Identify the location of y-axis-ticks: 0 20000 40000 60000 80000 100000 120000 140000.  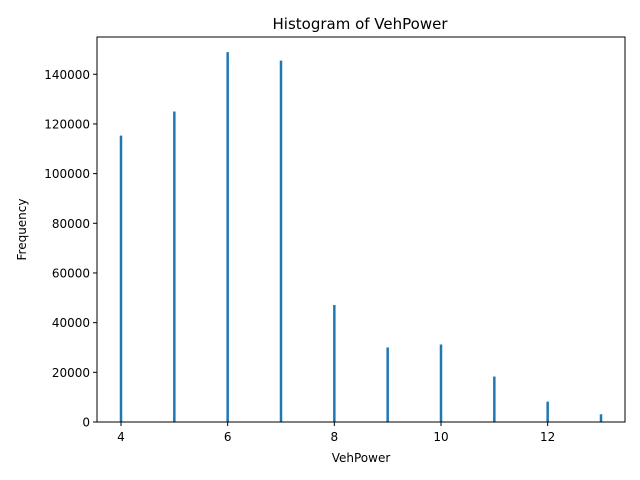
(70, 249).